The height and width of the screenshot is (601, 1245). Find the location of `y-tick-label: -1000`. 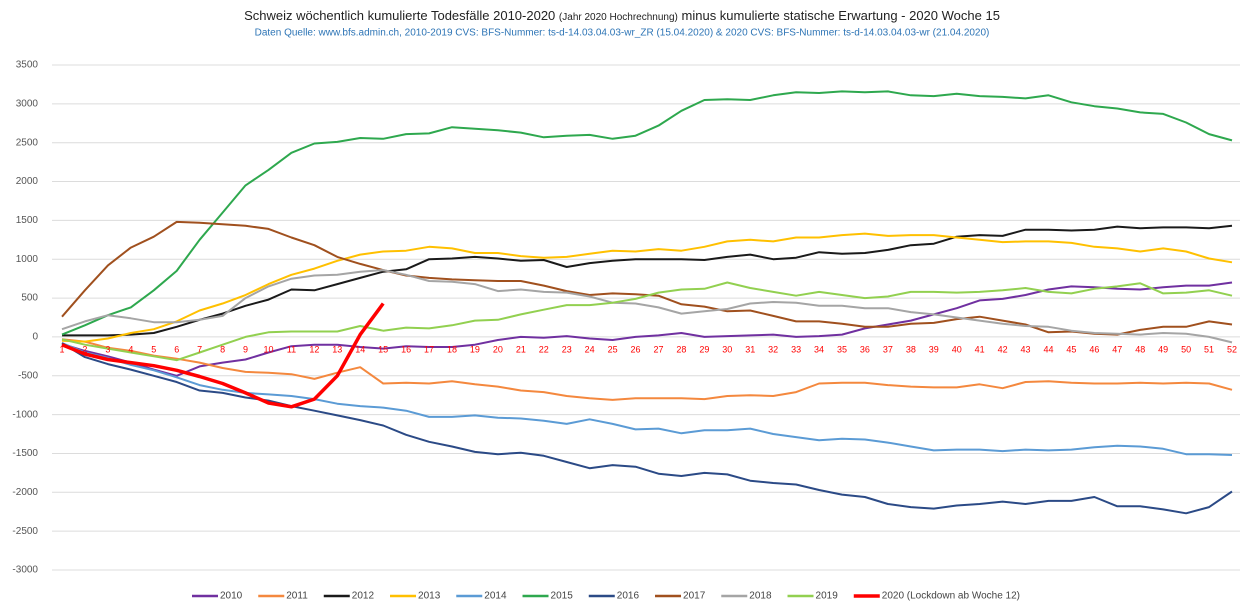

y-tick-label: -1000 is located at coordinates (25, 414).